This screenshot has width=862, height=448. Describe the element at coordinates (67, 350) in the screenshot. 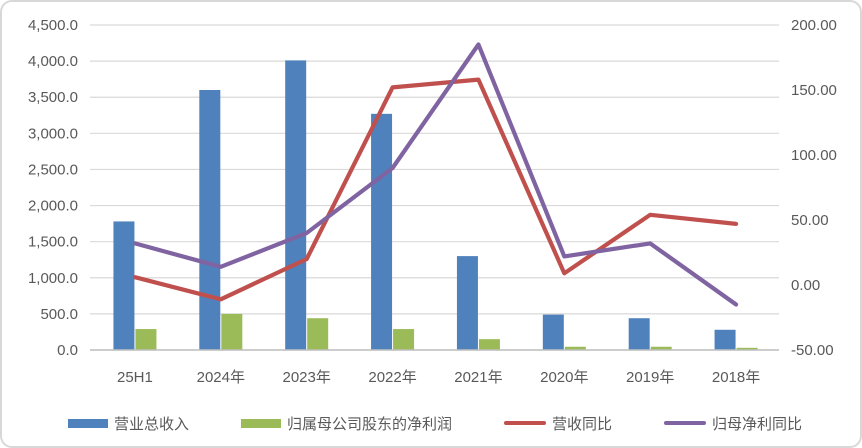

I see `left-axis-tick-label: 0.0` at that location.